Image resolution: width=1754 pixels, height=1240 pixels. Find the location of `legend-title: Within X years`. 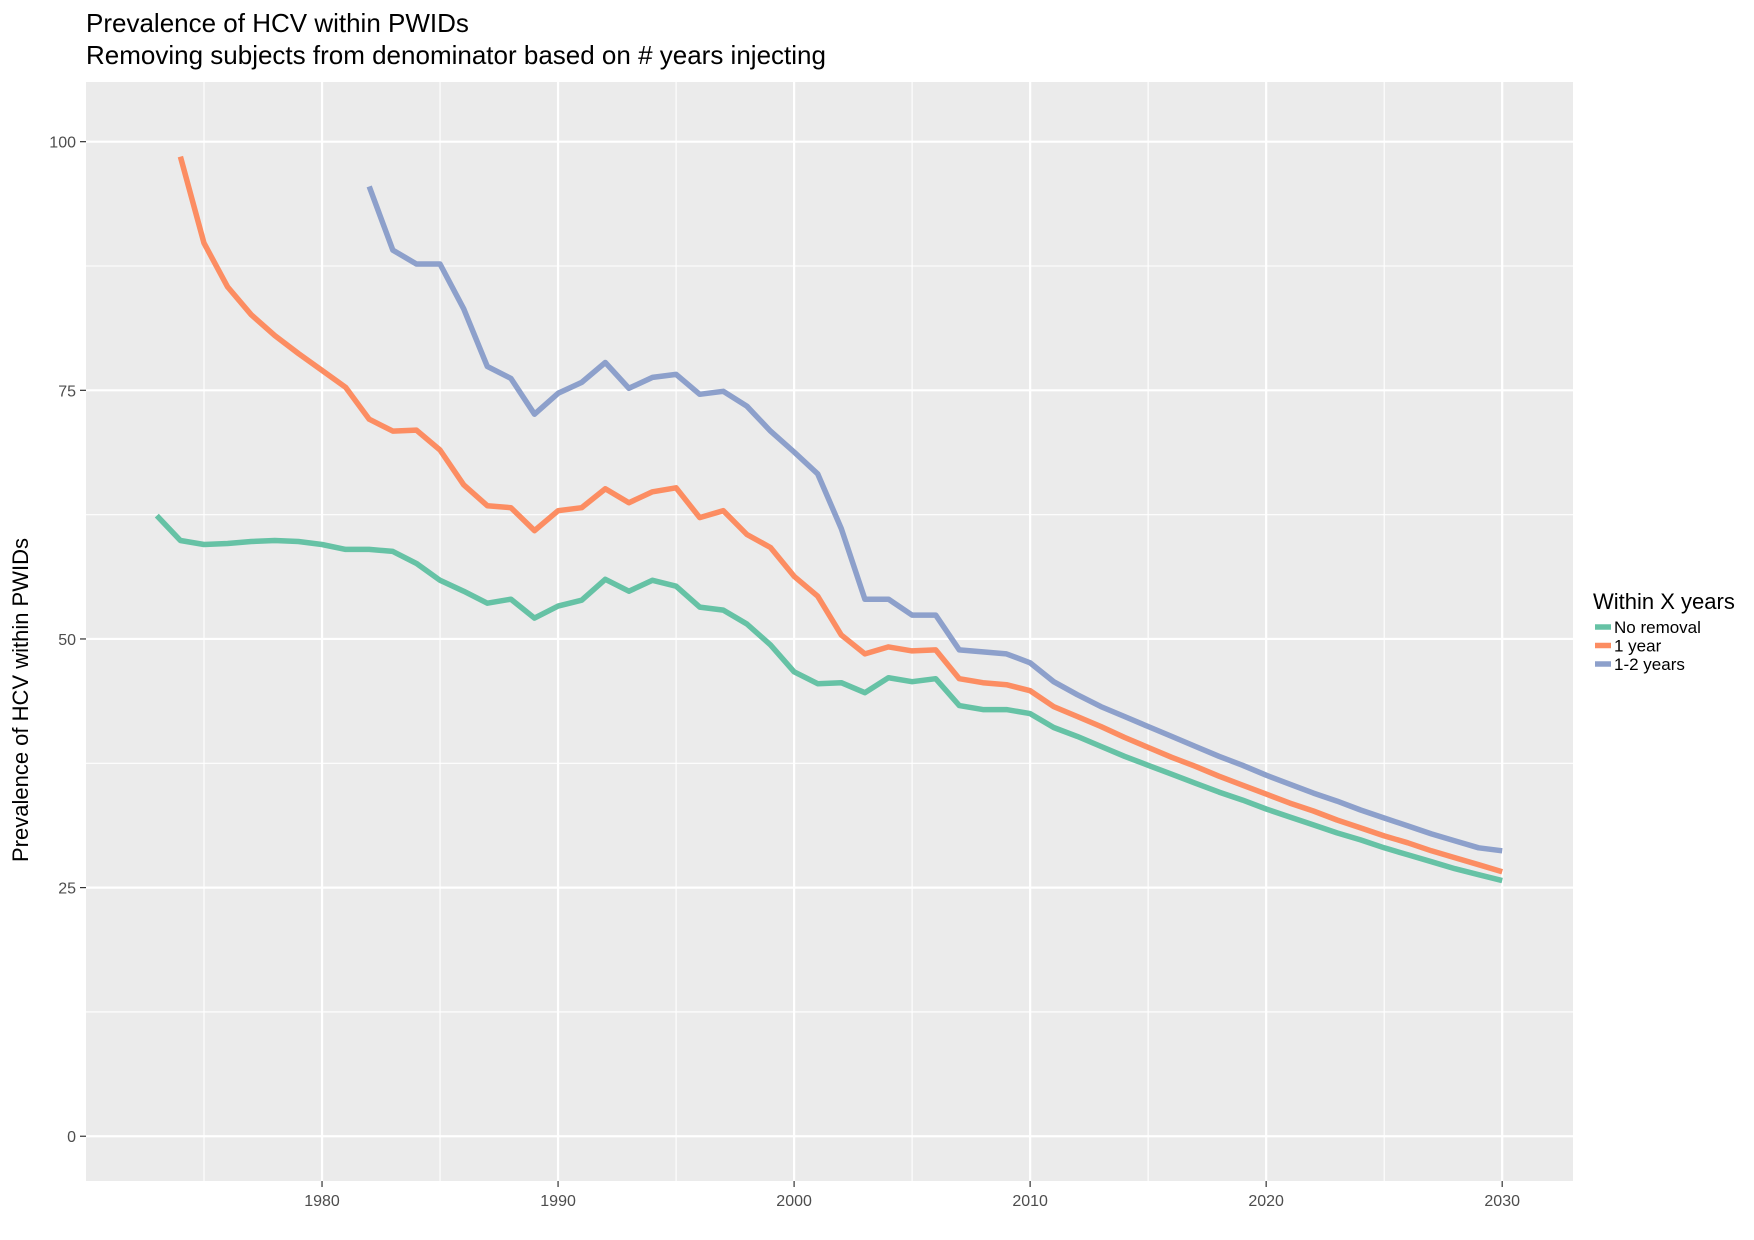

legend-title: Within X years is located at coordinates (1664, 601).